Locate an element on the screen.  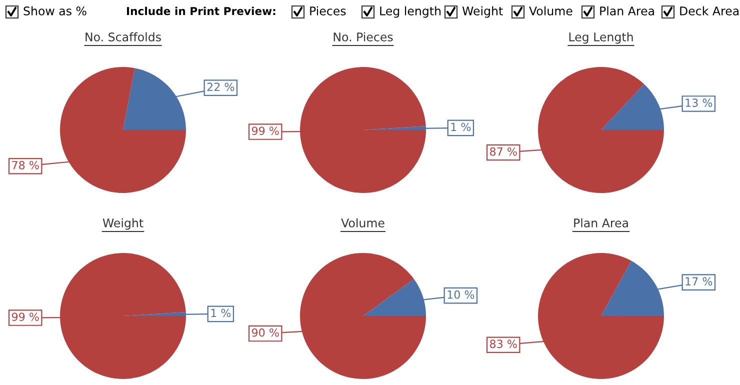
text: Volume is located at coordinates (550, 11).